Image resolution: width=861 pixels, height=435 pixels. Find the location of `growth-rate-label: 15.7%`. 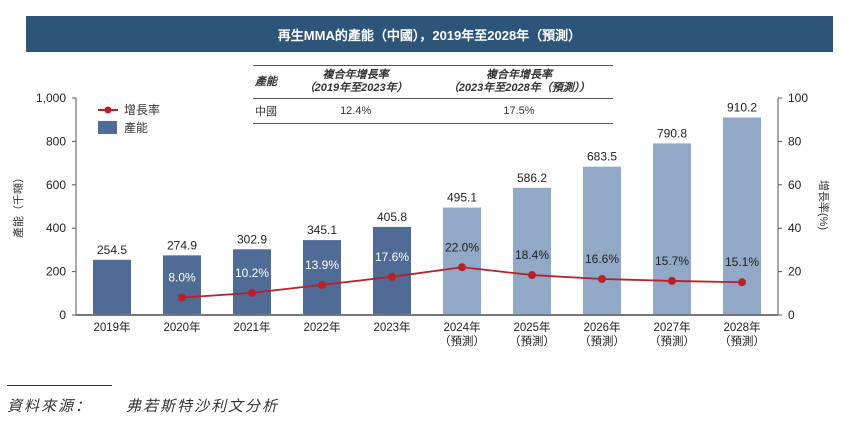

growth-rate-label: 15.7% is located at coordinates (672, 261).